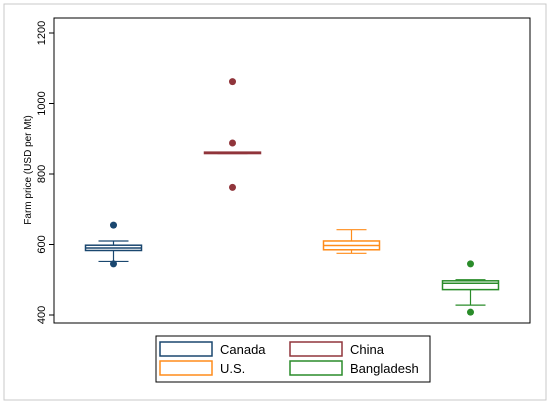 The height and width of the screenshot is (409, 550). I want to click on box-bangladesh, so click(470, 288).